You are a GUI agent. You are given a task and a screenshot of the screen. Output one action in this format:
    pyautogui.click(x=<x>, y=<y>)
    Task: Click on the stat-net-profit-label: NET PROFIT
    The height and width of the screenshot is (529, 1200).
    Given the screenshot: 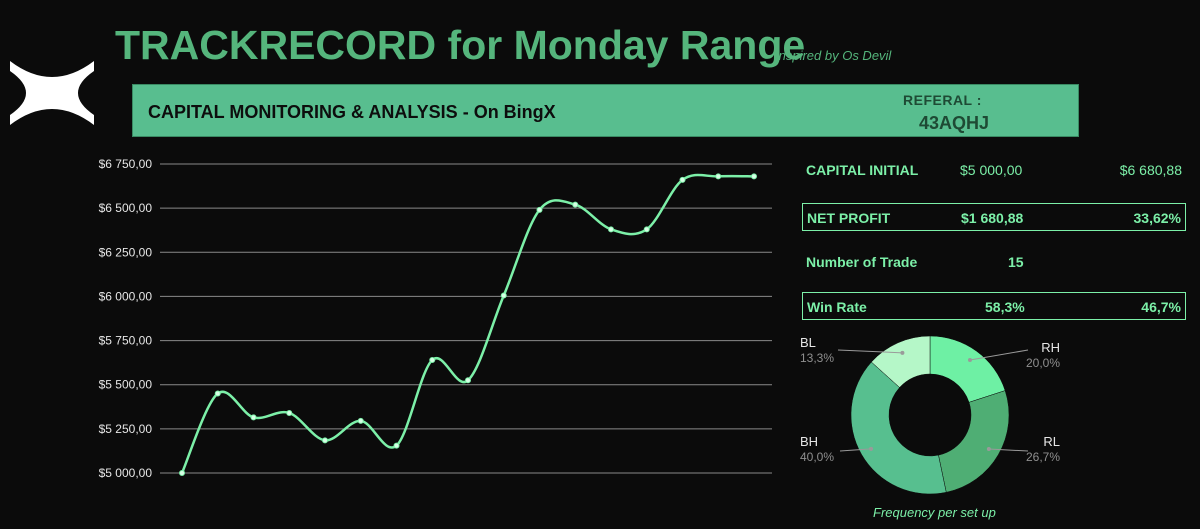 What is the action you would take?
    pyautogui.click(x=849, y=218)
    